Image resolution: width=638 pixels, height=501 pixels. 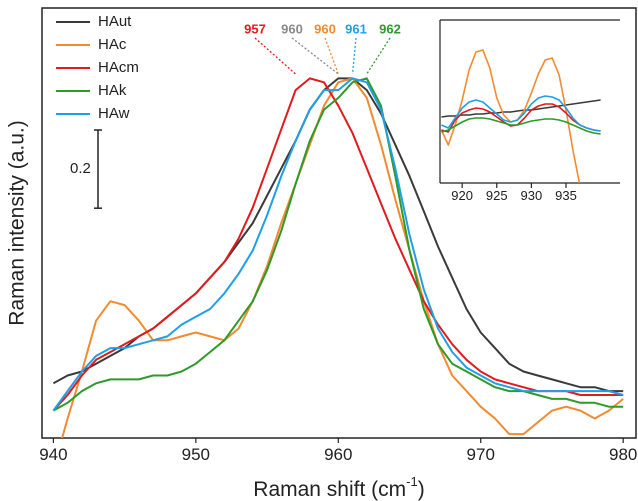 What do you see at coordinates (412, 481) in the screenshot?
I see `x-axis-label-sup: -1` at bounding box center [412, 481].